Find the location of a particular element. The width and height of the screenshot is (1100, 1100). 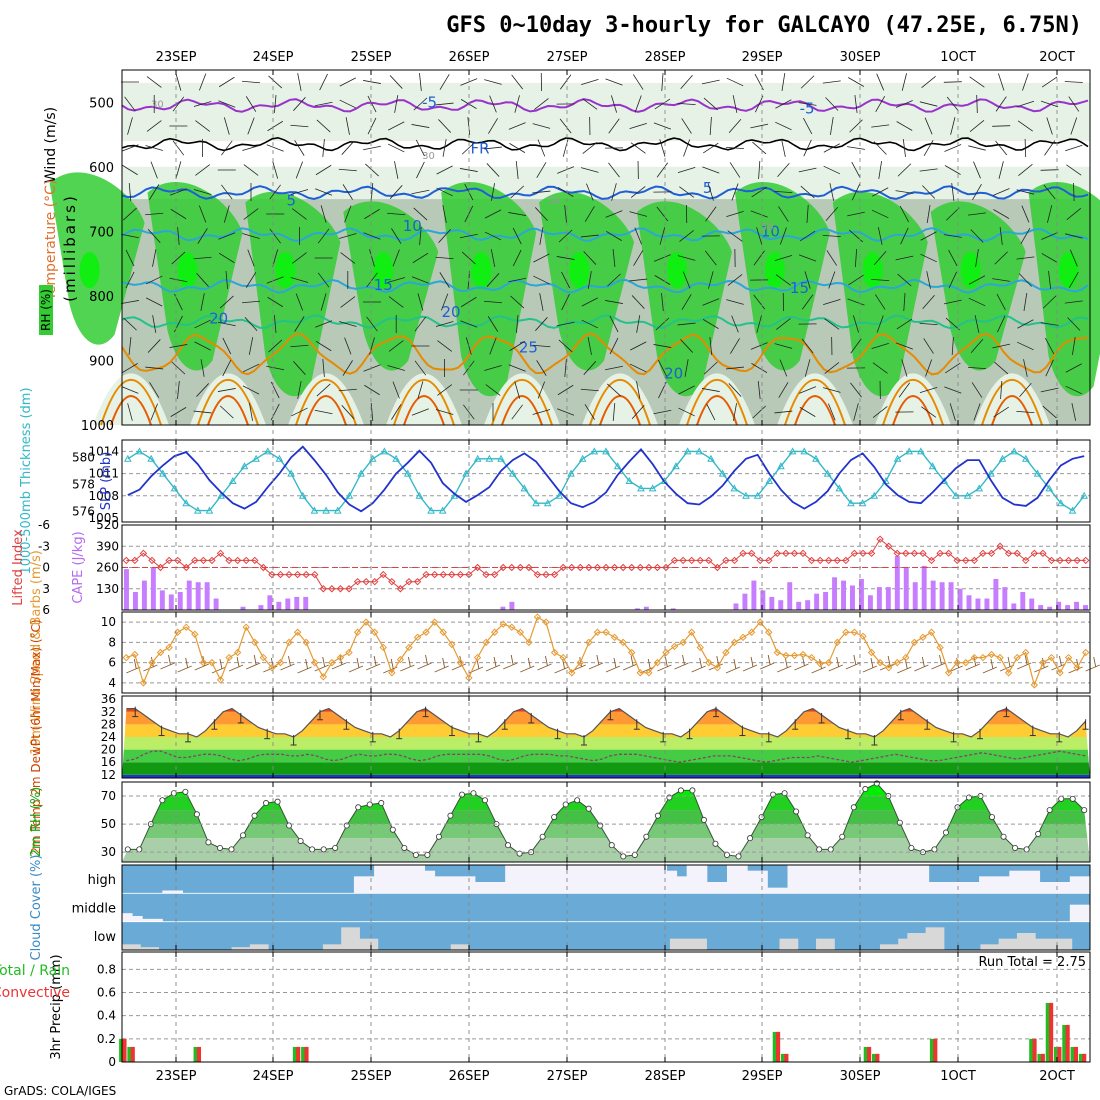

rh-dry-wedge is located at coordinates (326, 399).